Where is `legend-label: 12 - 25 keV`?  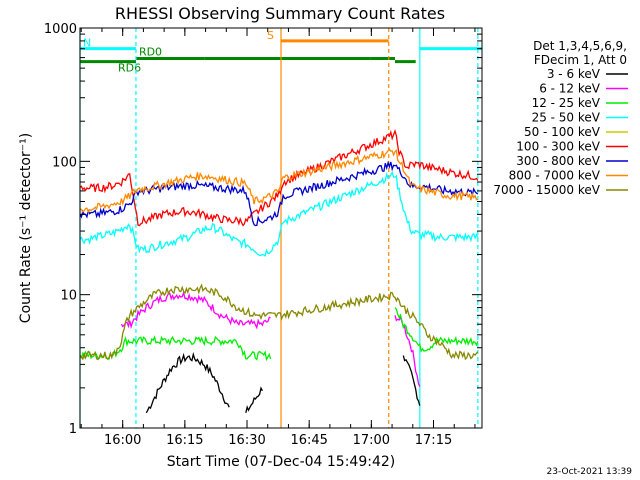
legend-label: 12 - 25 keV is located at coordinates (566, 103).